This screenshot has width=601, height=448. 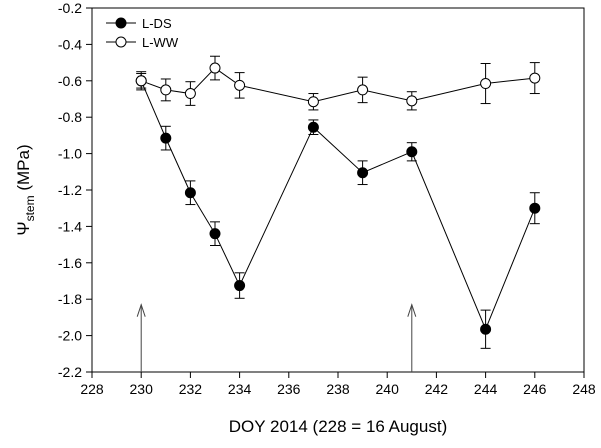 I want to click on series-l-ww, so click(x=338, y=83).